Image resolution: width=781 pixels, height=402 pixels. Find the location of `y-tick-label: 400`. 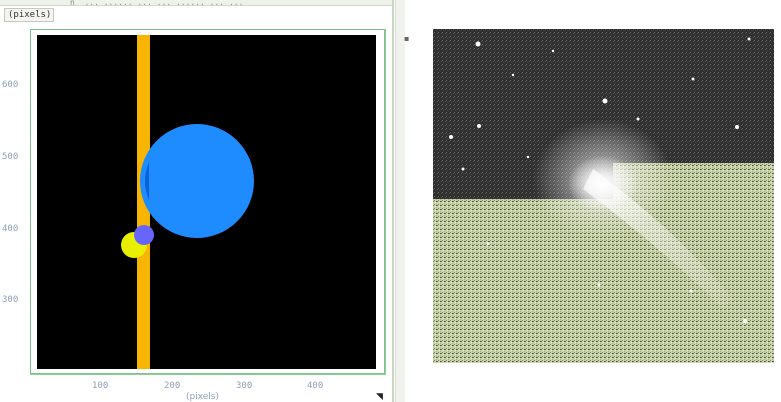

y-tick-label: 400 is located at coordinates (10, 229).